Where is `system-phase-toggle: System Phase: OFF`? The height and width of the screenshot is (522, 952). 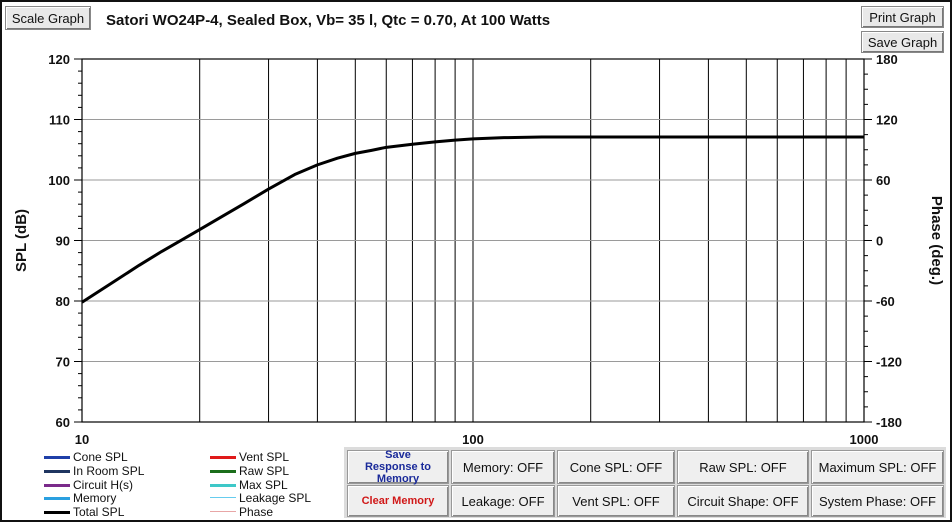
system-phase-toggle: System Phase: OFF is located at coordinates (877, 501).